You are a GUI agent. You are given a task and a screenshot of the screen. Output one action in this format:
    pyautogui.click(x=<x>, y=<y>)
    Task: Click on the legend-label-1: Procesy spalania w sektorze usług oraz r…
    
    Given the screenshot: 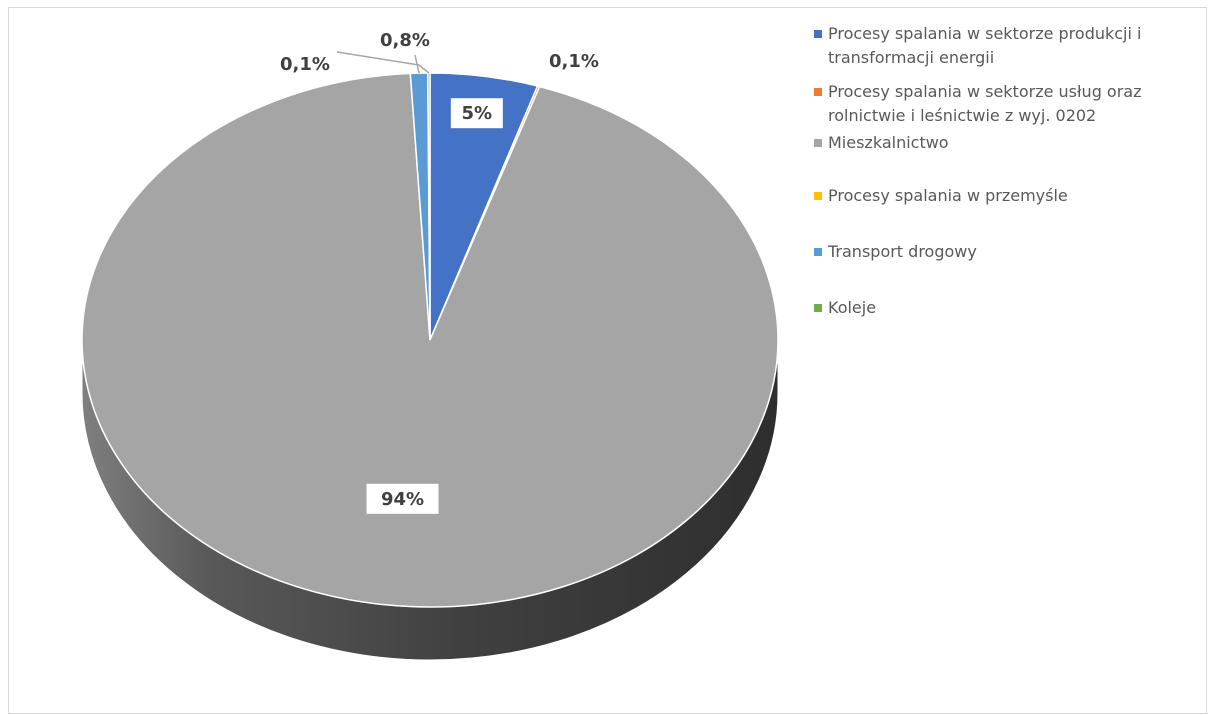 What is the action you would take?
    pyautogui.click(x=985, y=103)
    